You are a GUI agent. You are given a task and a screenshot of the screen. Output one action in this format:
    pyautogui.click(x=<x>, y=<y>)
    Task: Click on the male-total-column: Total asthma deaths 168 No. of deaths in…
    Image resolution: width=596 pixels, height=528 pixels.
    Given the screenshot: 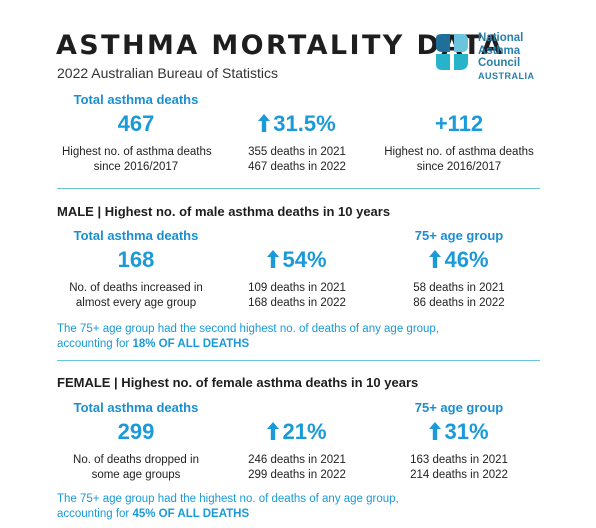 What is the action you would take?
    pyautogui.click(x=136, y=269)
    